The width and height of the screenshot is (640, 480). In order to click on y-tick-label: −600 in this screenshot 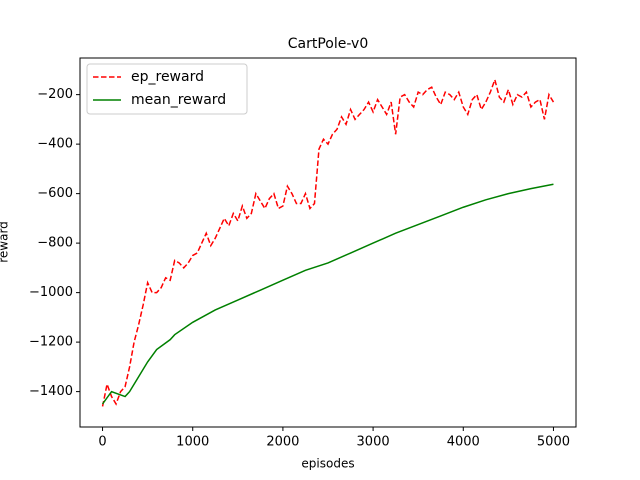, I will do `click(55, 193)`.